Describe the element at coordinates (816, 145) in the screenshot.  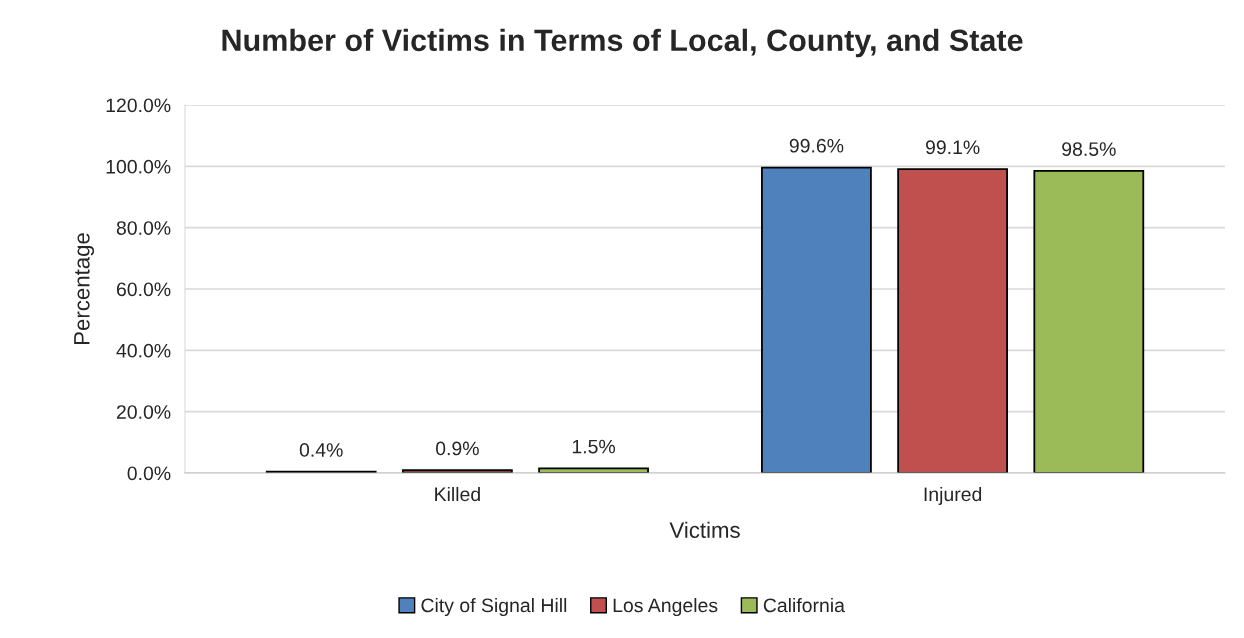
I see `data-label: 99.6%` at that location.